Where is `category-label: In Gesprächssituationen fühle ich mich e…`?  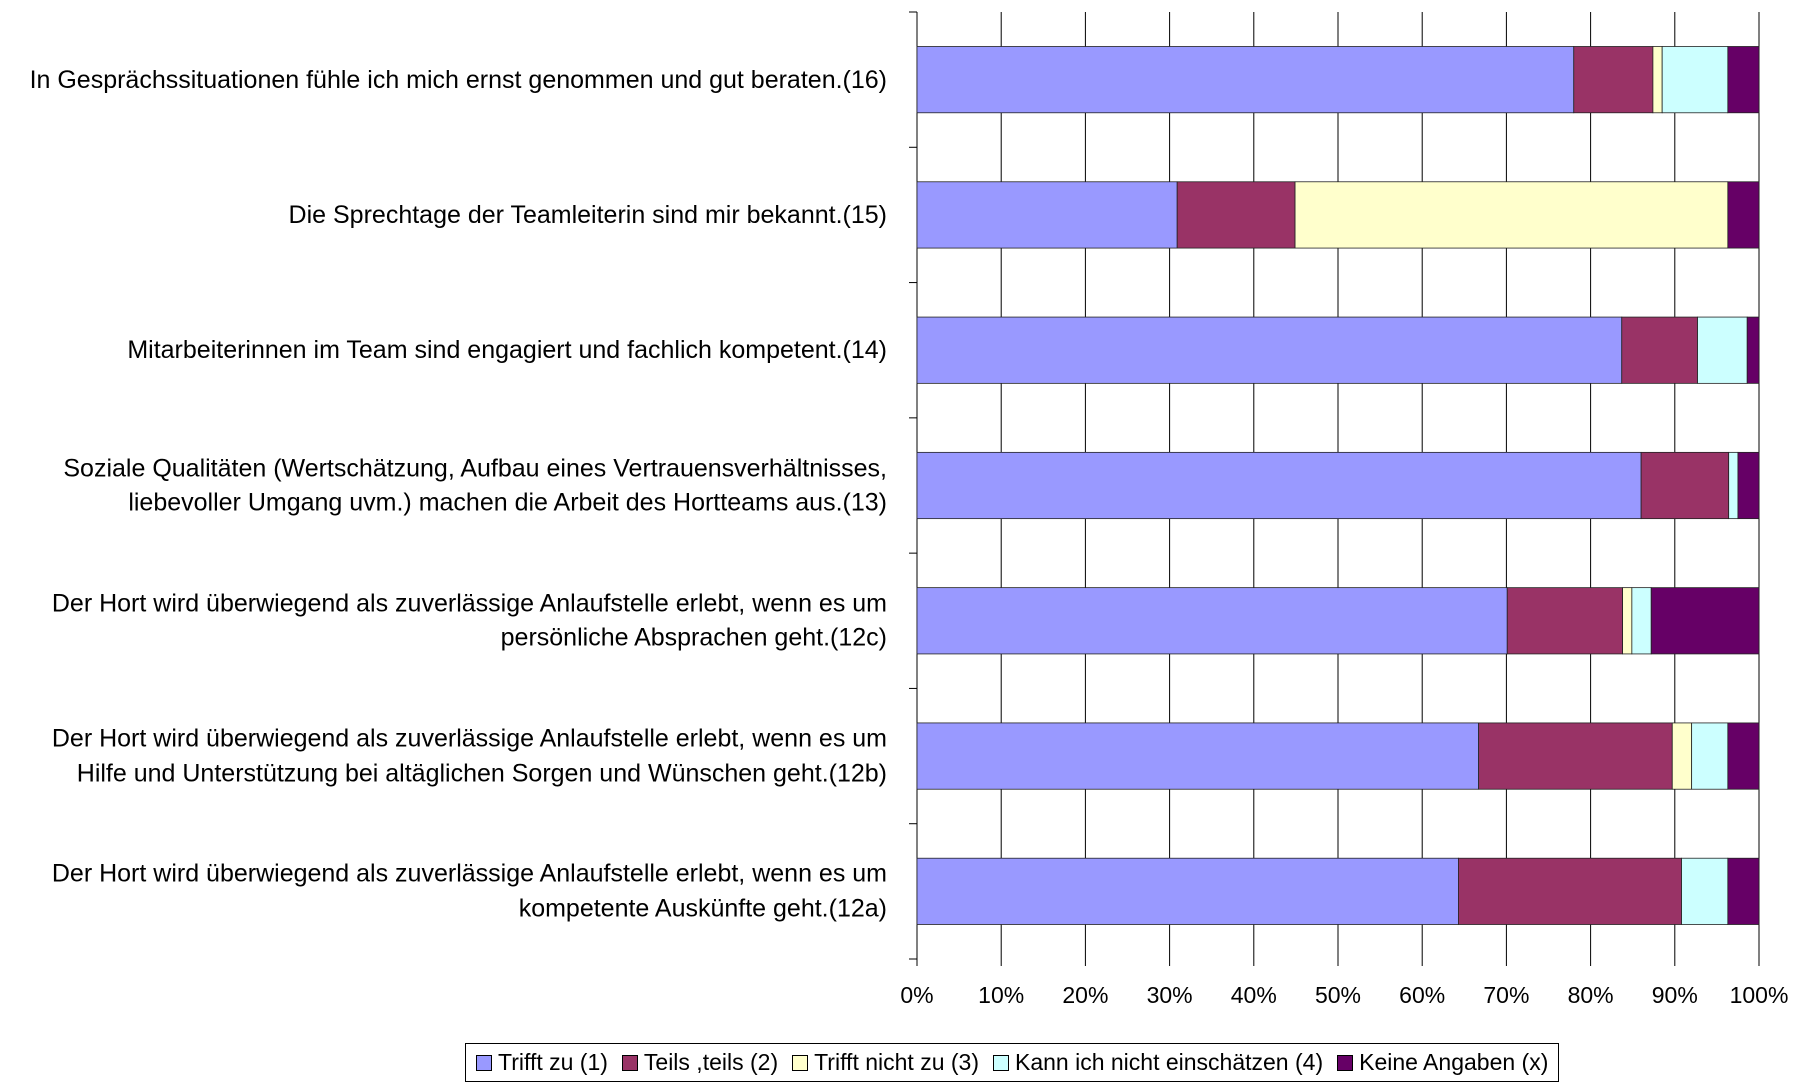
category-label: In Gesprächssituationen fühle ich mich e… is located at coordinates (458, 79).